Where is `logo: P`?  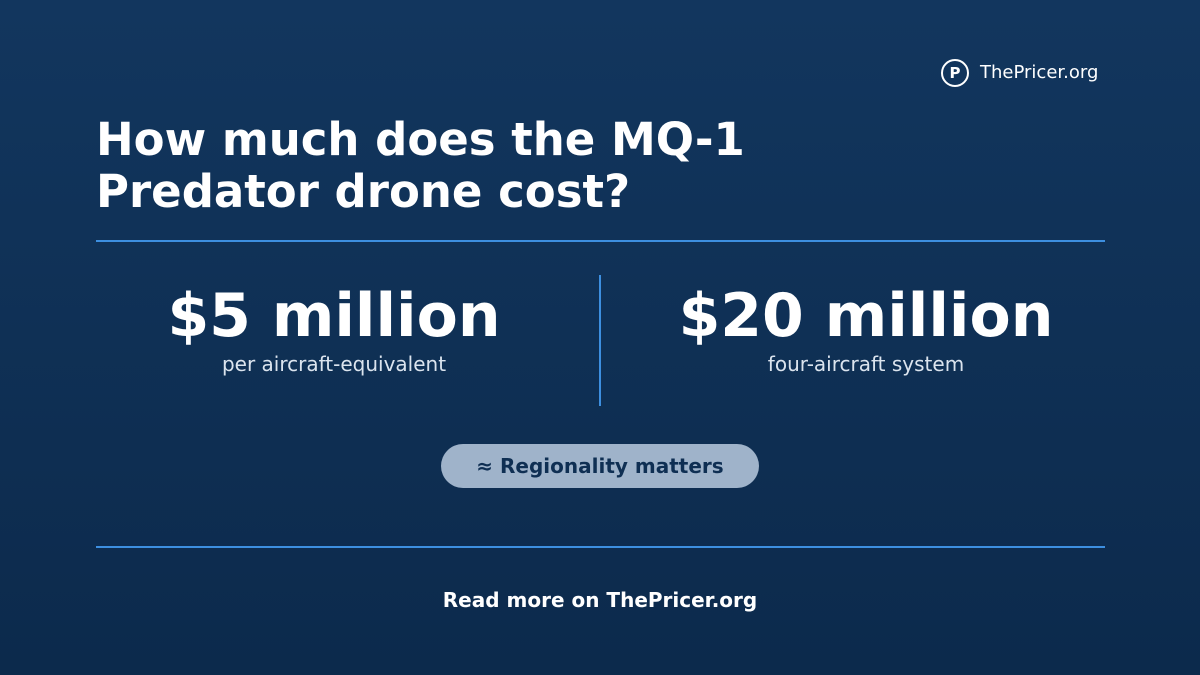
logo: P is located at coordinates (955, 73).